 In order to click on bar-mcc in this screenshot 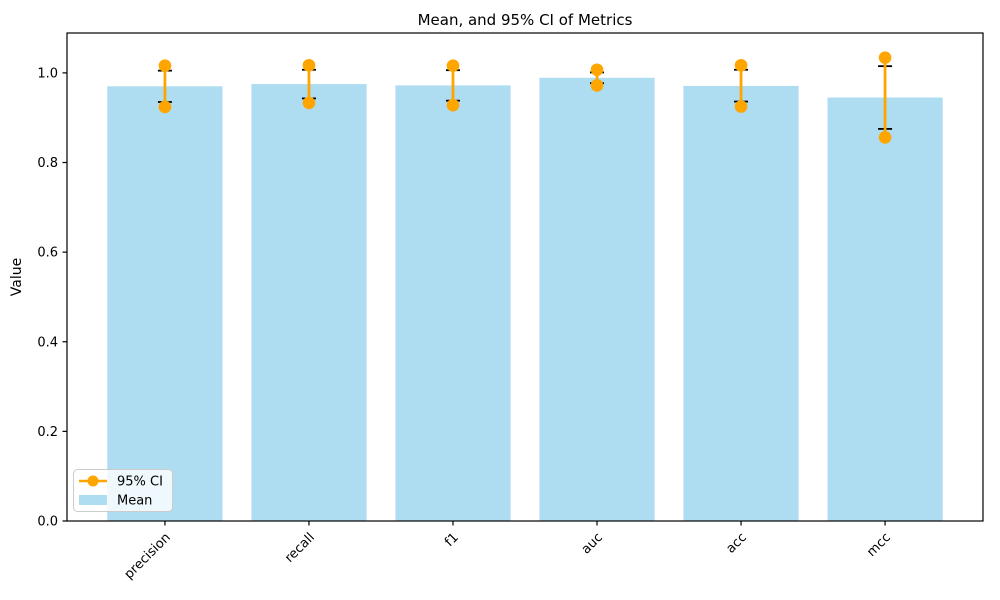, I will do `click(885, 309)`.